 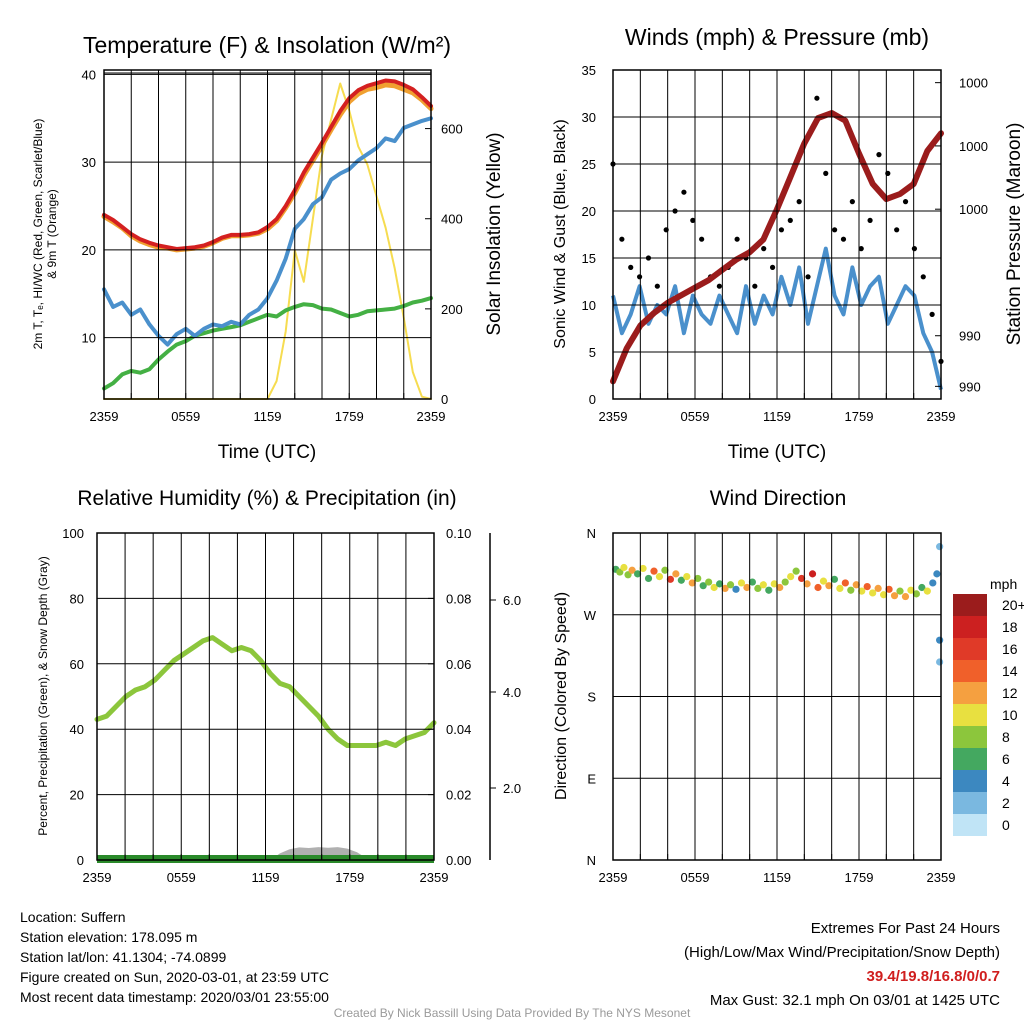 I want to click on temp-title: Temperature (F) & Insolation (W/m²), so click(x=267, y=45).